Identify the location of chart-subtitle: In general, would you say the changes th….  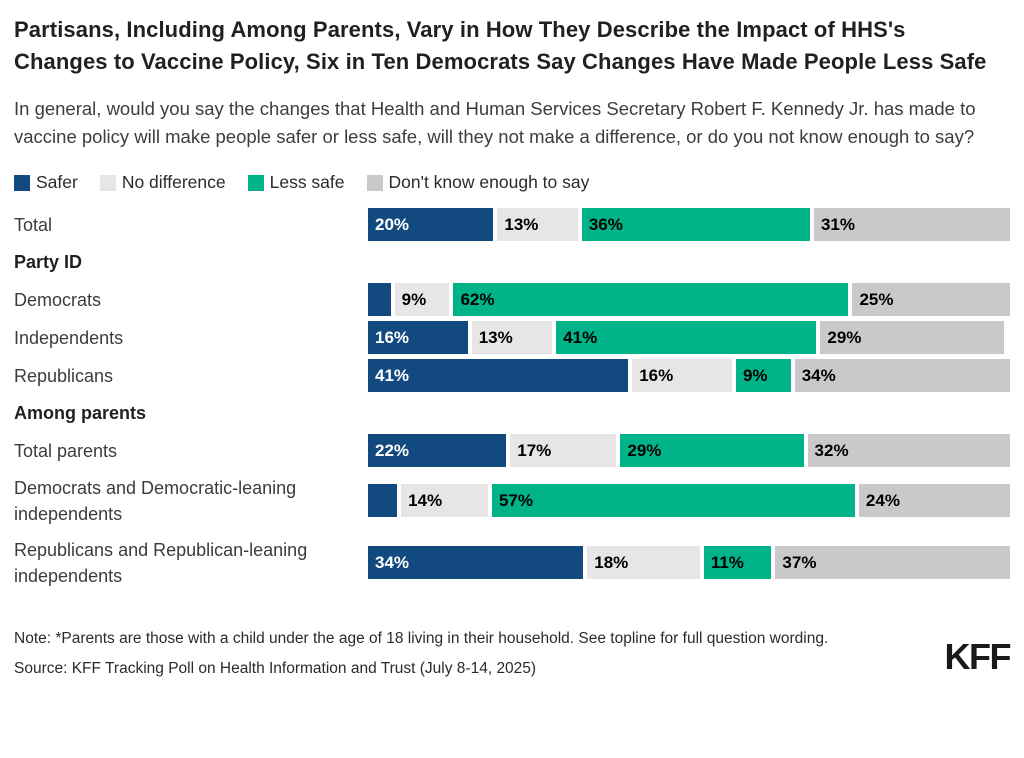
(495, 122).